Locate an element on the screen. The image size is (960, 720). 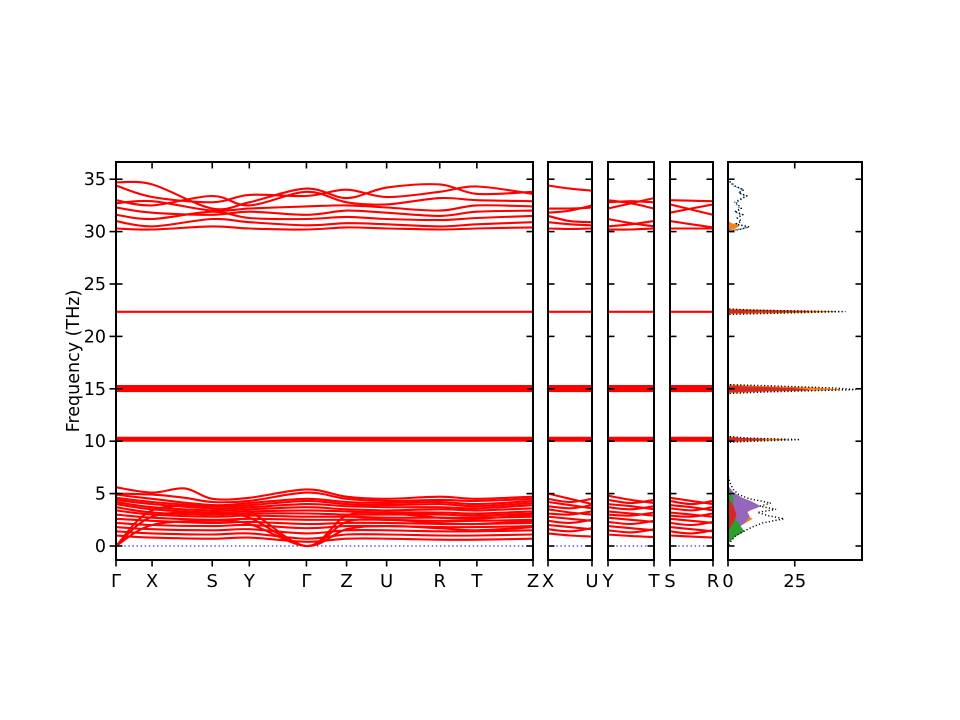
panel-frame-SR is located at coordinates (691, 361).